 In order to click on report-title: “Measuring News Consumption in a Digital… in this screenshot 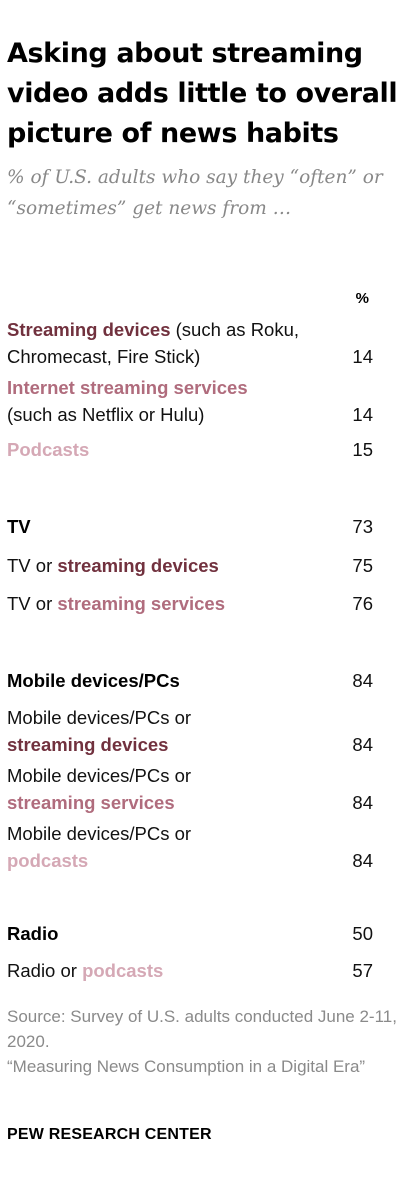, I will do `click(186, 1066)`.